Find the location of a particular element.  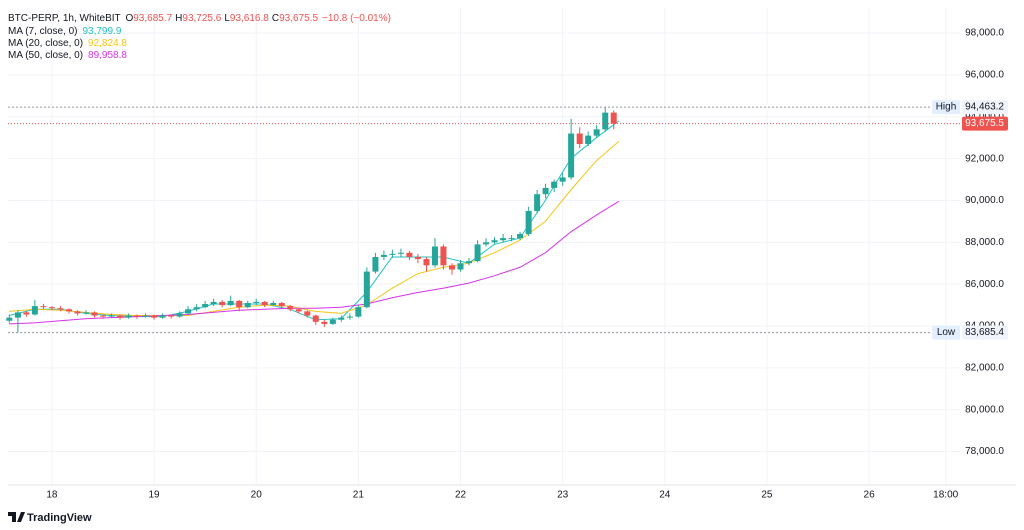

y-tick-label: 82,000.0 is located at coordinates (984, 367).